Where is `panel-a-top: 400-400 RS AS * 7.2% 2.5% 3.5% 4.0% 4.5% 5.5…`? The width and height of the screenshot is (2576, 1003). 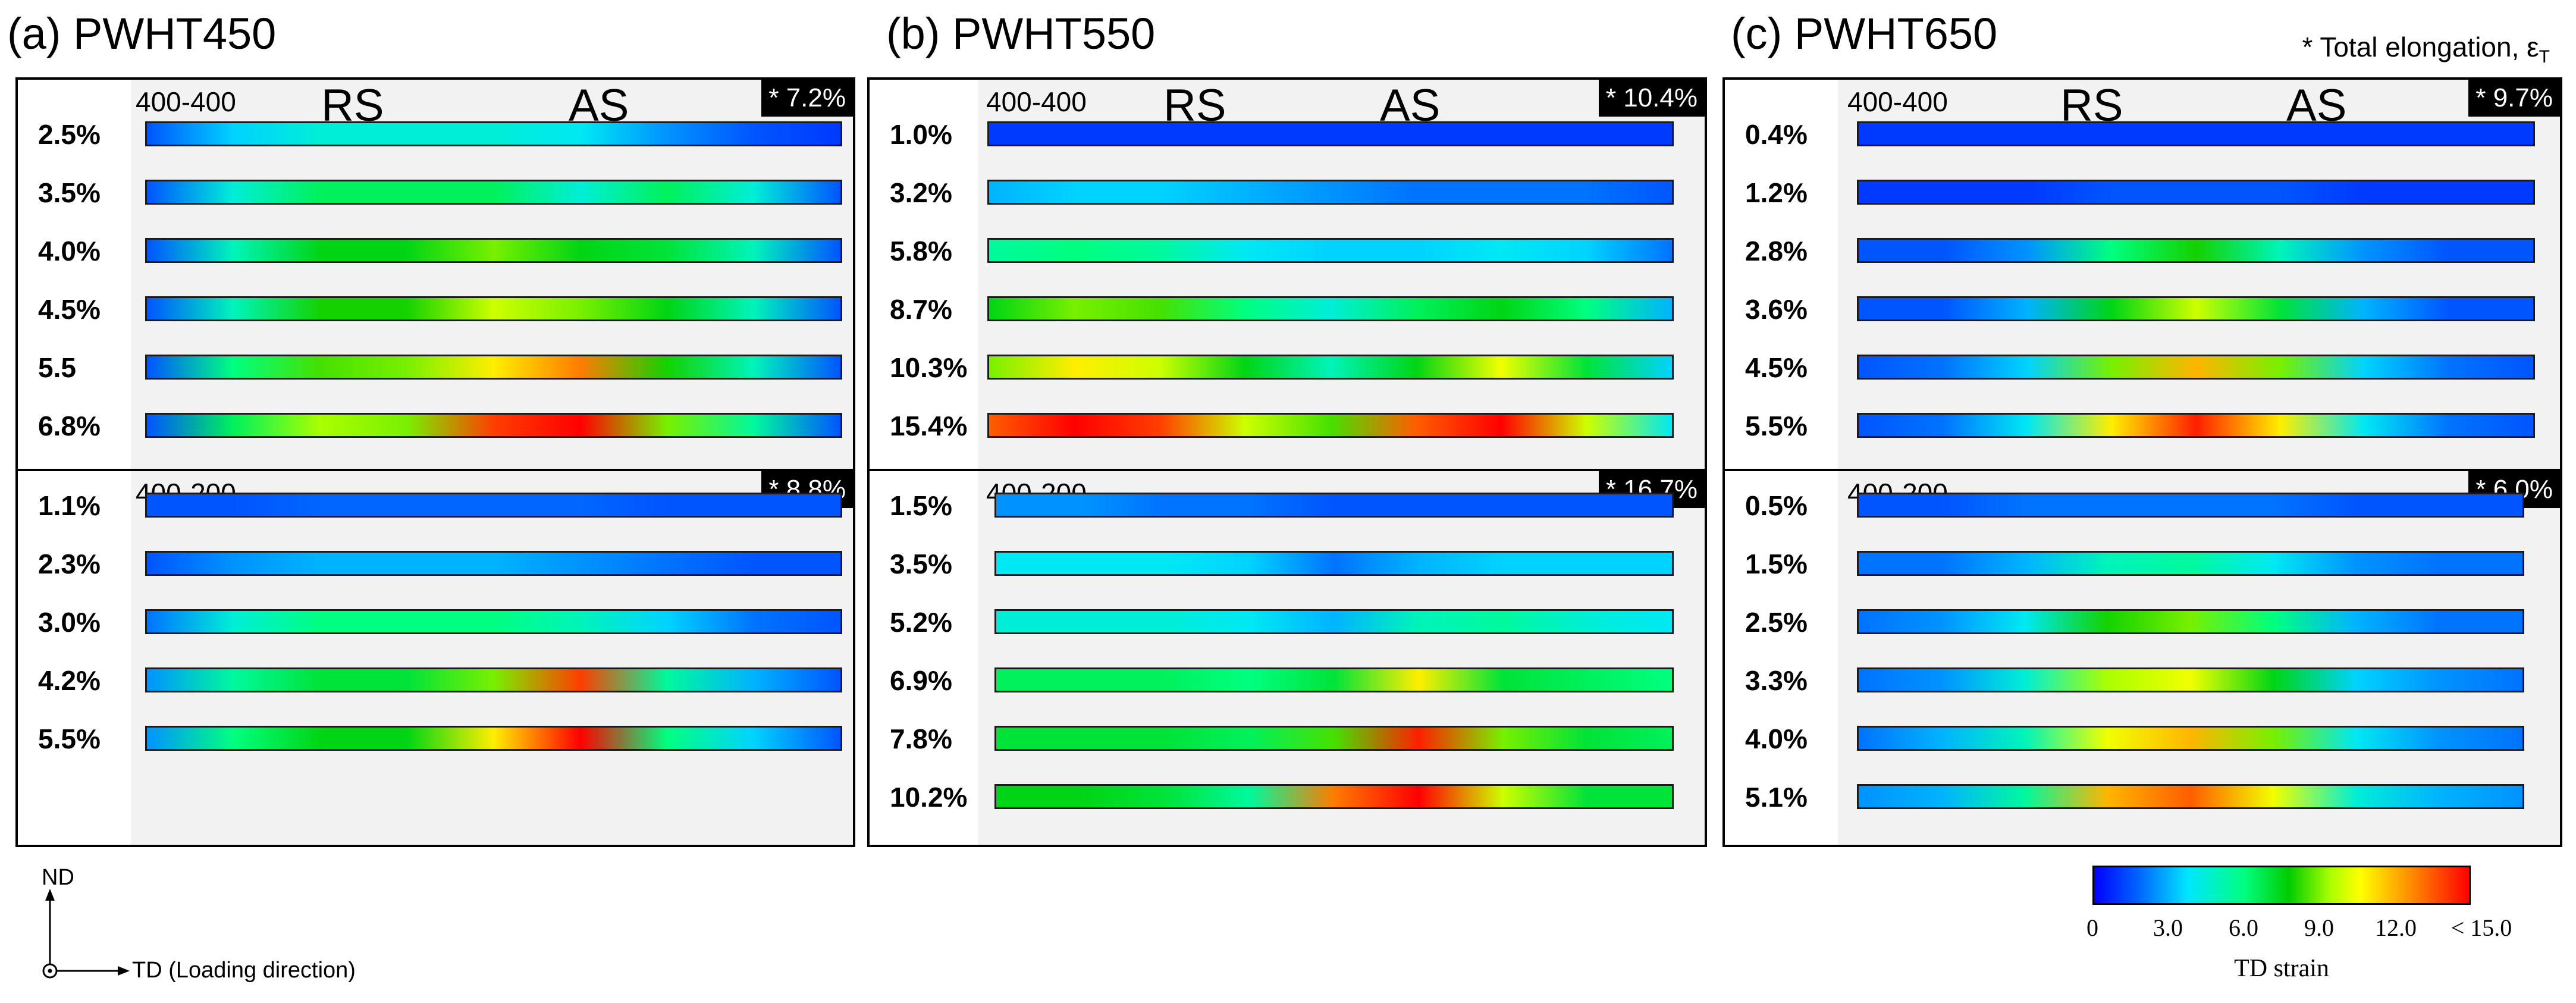
panel-a-top: 400-400 RS AS * 7.2% 2.5% 3.5% 4.0% 4.5% 5.5… is located at coordinates (435, 274).